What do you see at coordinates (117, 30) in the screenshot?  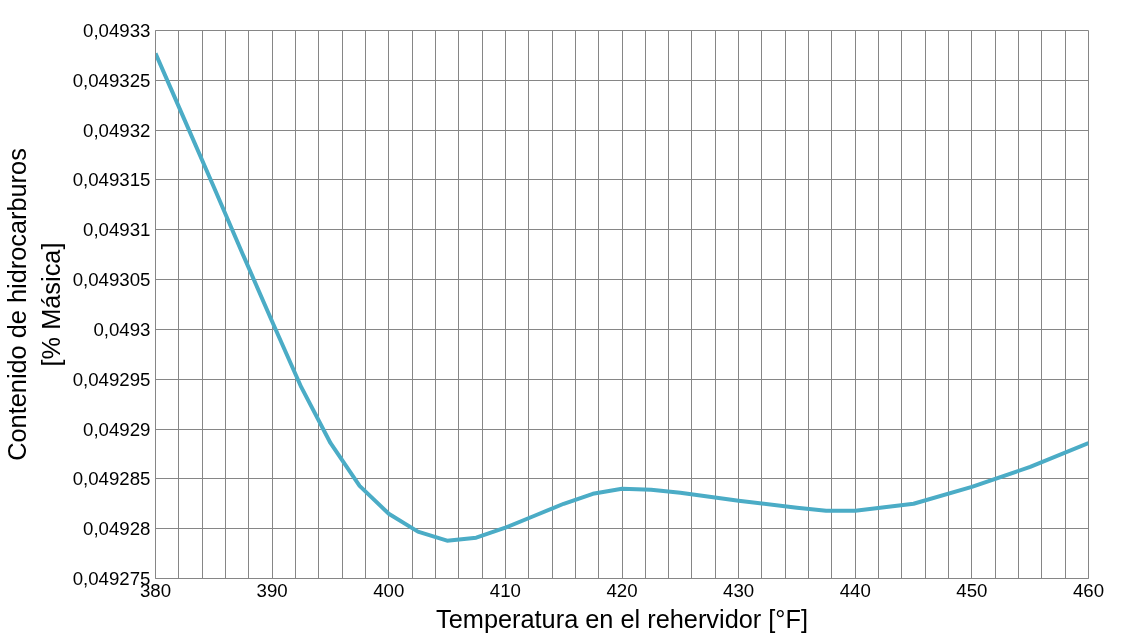 I see `y-tick-label: 0,04933` at bounding box center [117, 30].